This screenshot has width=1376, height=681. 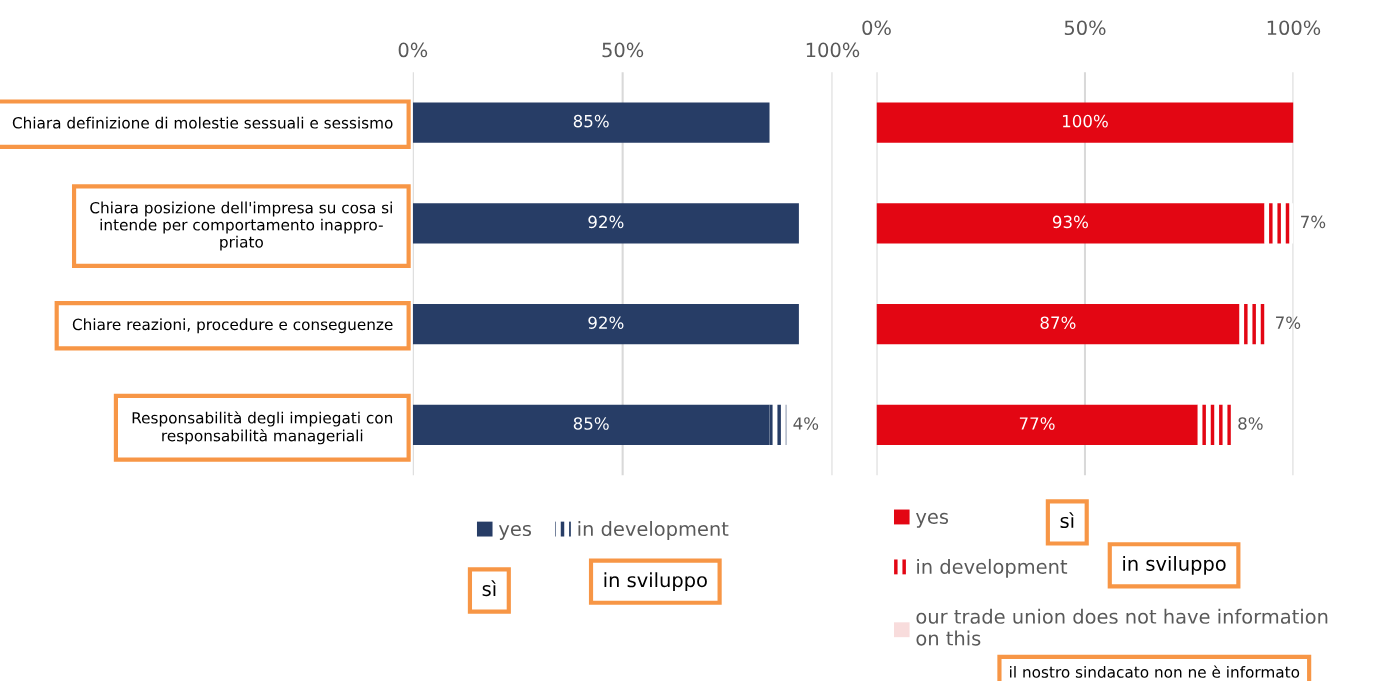 I want to click on data-label: 77%, so click(x=1037, y=423).